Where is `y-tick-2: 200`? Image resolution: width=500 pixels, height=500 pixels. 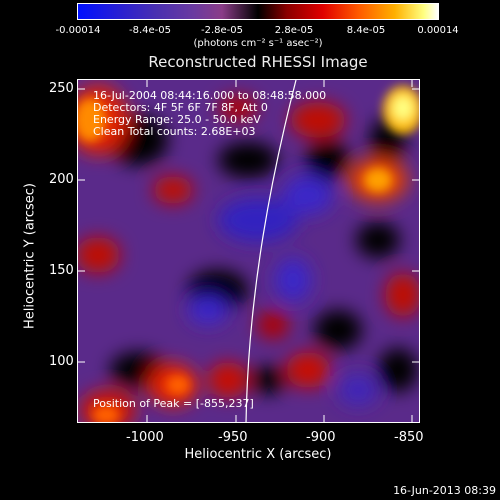
y-tick-2: 200 is located at coordinates (61, 179).